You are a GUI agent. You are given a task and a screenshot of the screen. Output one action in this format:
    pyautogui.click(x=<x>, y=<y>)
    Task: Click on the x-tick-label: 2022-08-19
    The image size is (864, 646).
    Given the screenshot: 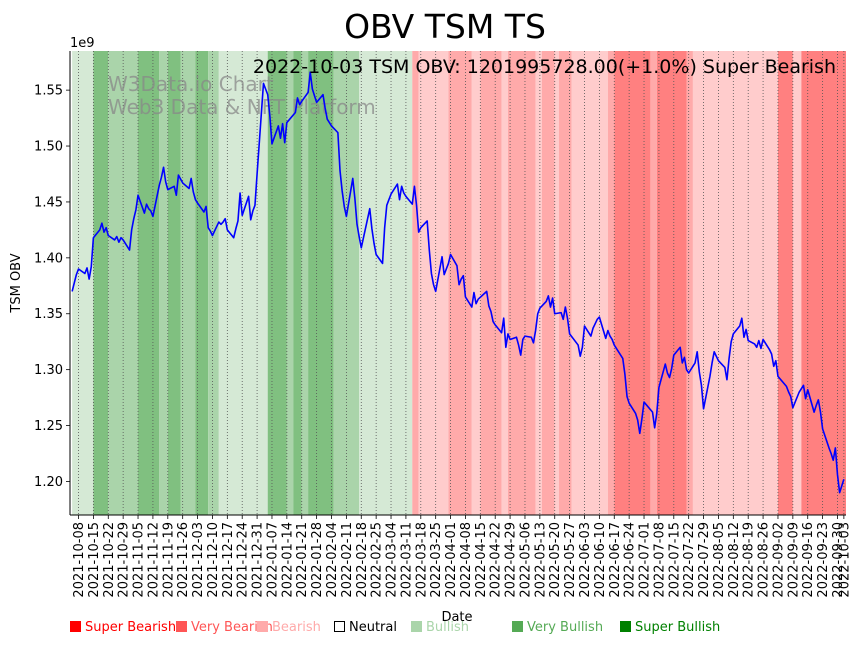 What is the action you would take?
    pyautogui.click(x=749, y=560)
    